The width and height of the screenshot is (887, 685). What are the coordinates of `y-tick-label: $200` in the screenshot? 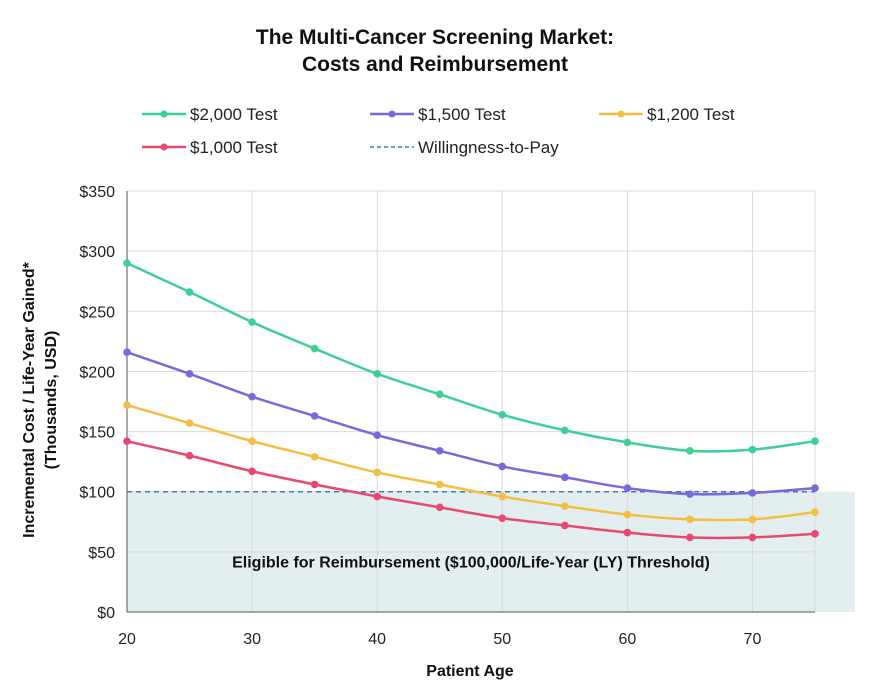 It's located at (97, 372).